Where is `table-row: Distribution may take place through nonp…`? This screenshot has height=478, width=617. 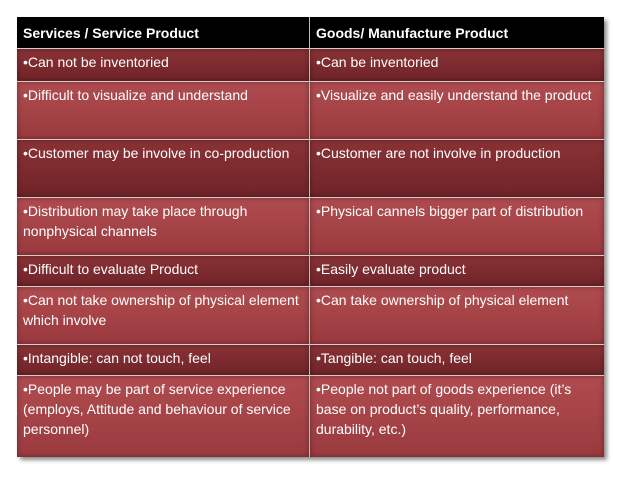 table-row: Distribution may take place through nonp… is located at coordinates (310, 226).